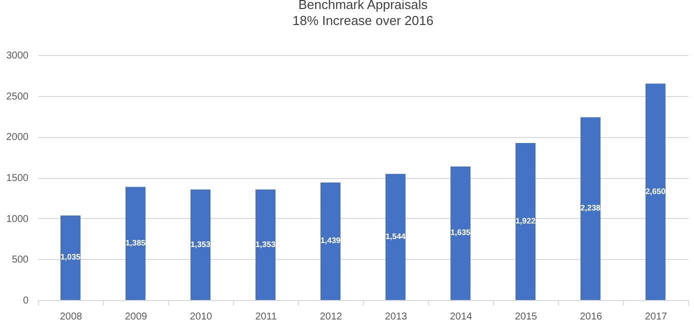 The width and height of the screenshot is (694, 325). Describe the element at coordinates (363, 20) in the screenshot. I see `chart-subtitle: 18% Increase over 2016` at that location.